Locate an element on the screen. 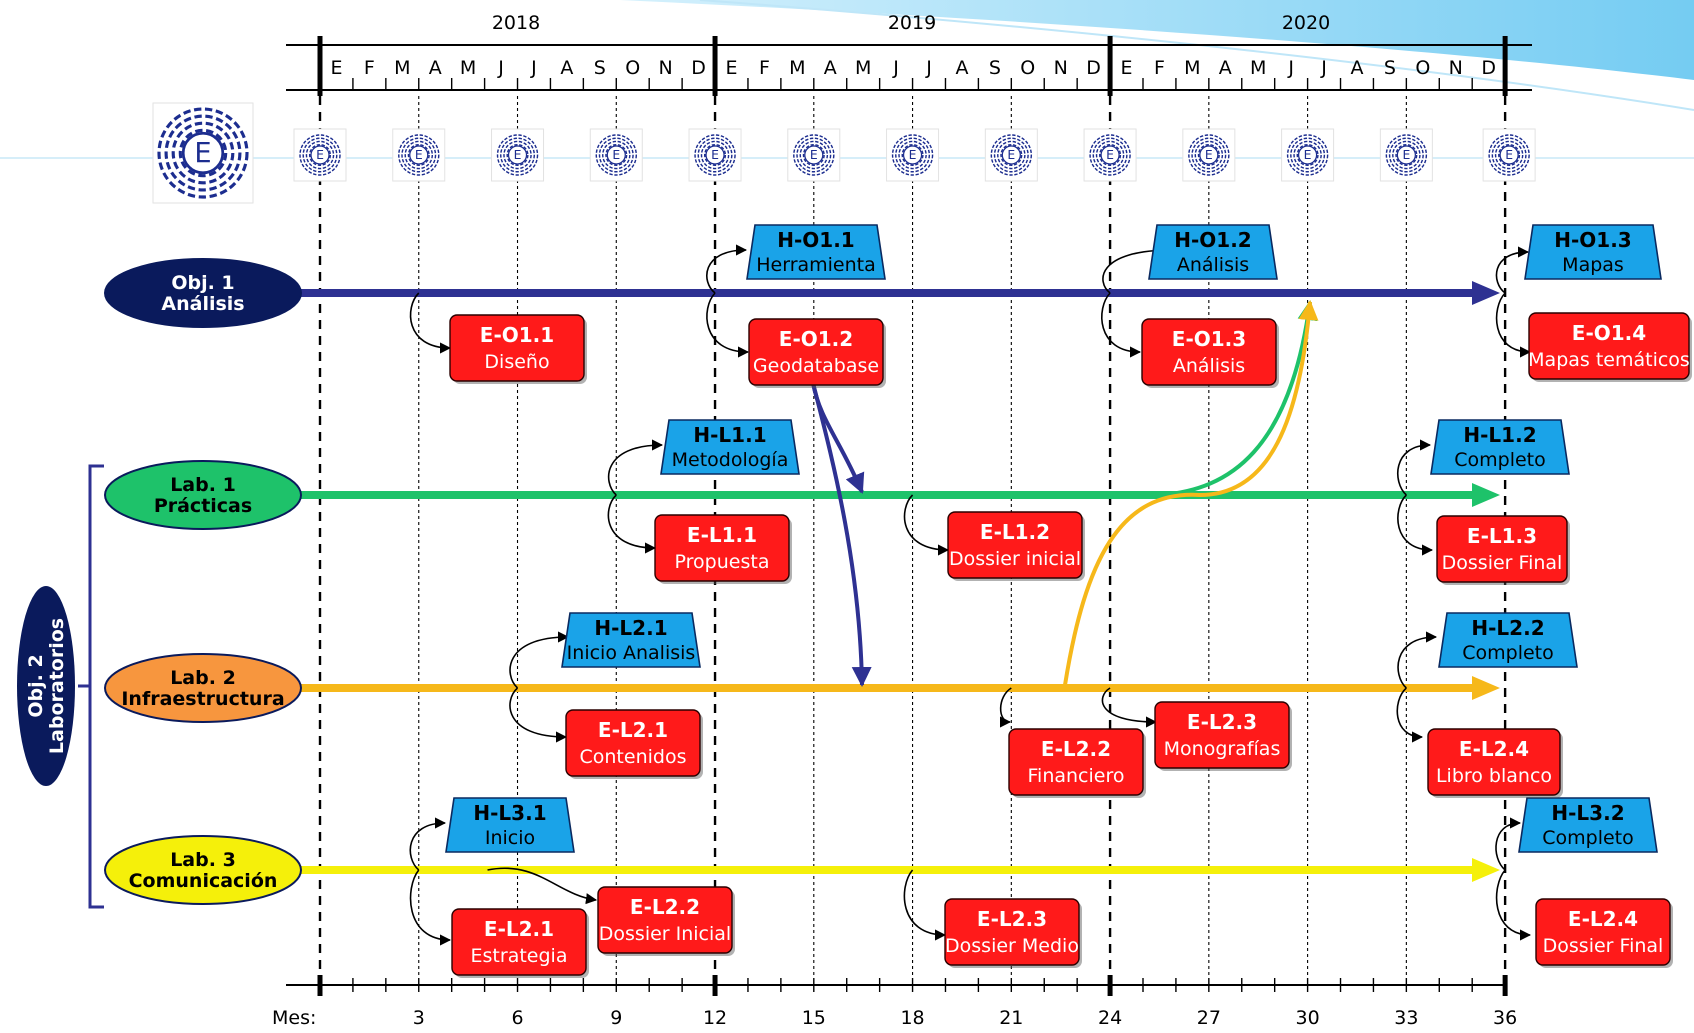  lane-subtitle: Infraestructura is located at coordinates (202, 699).